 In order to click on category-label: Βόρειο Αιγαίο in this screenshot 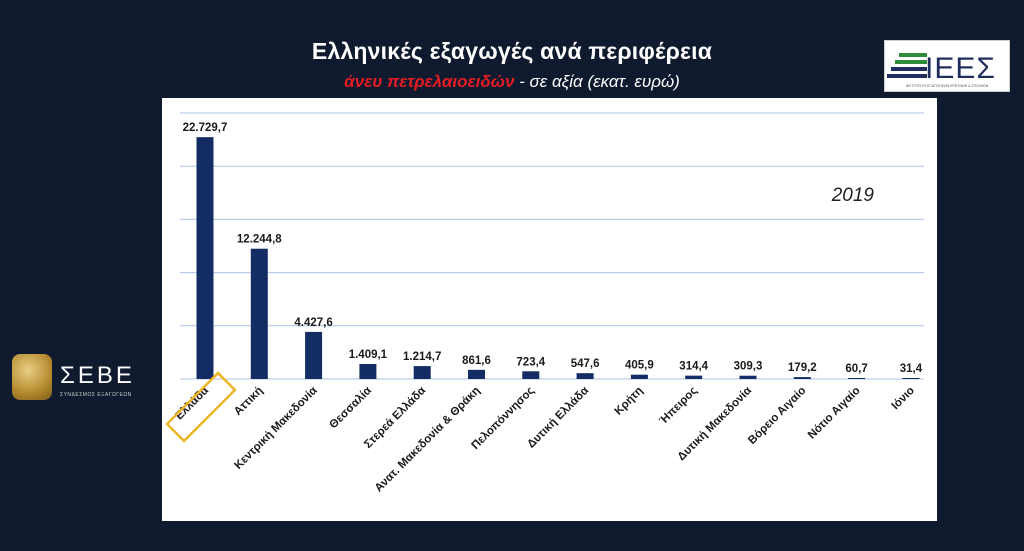, I will do `click(777, 416)`.